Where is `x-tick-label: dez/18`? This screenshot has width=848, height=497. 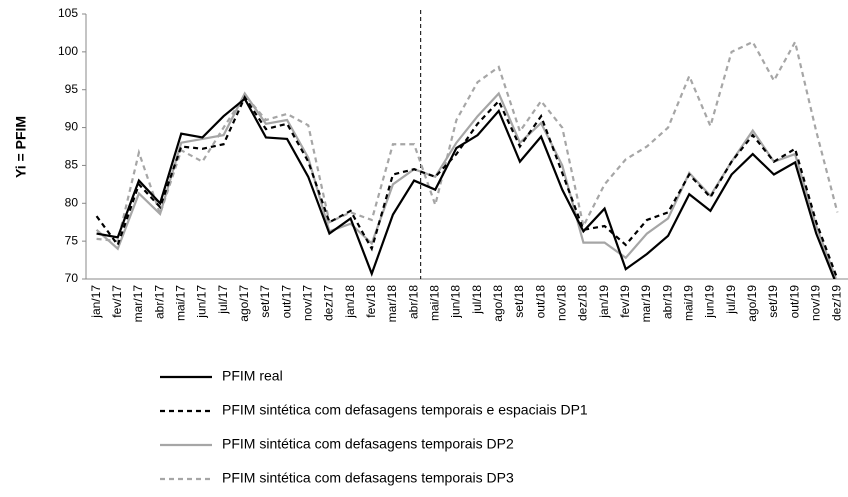 x-tick-label: dez/18 is located at coordinates (583, 303).